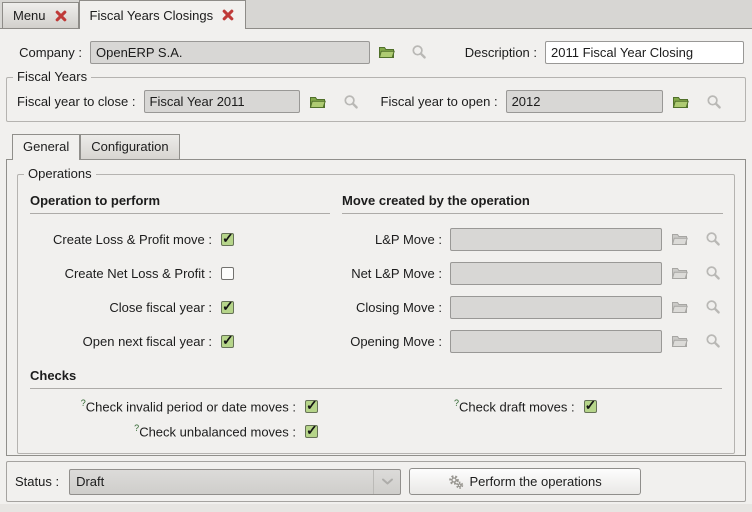 The image size is (752, 512). I want to click on chevron-down-icon, so click(386, 481).